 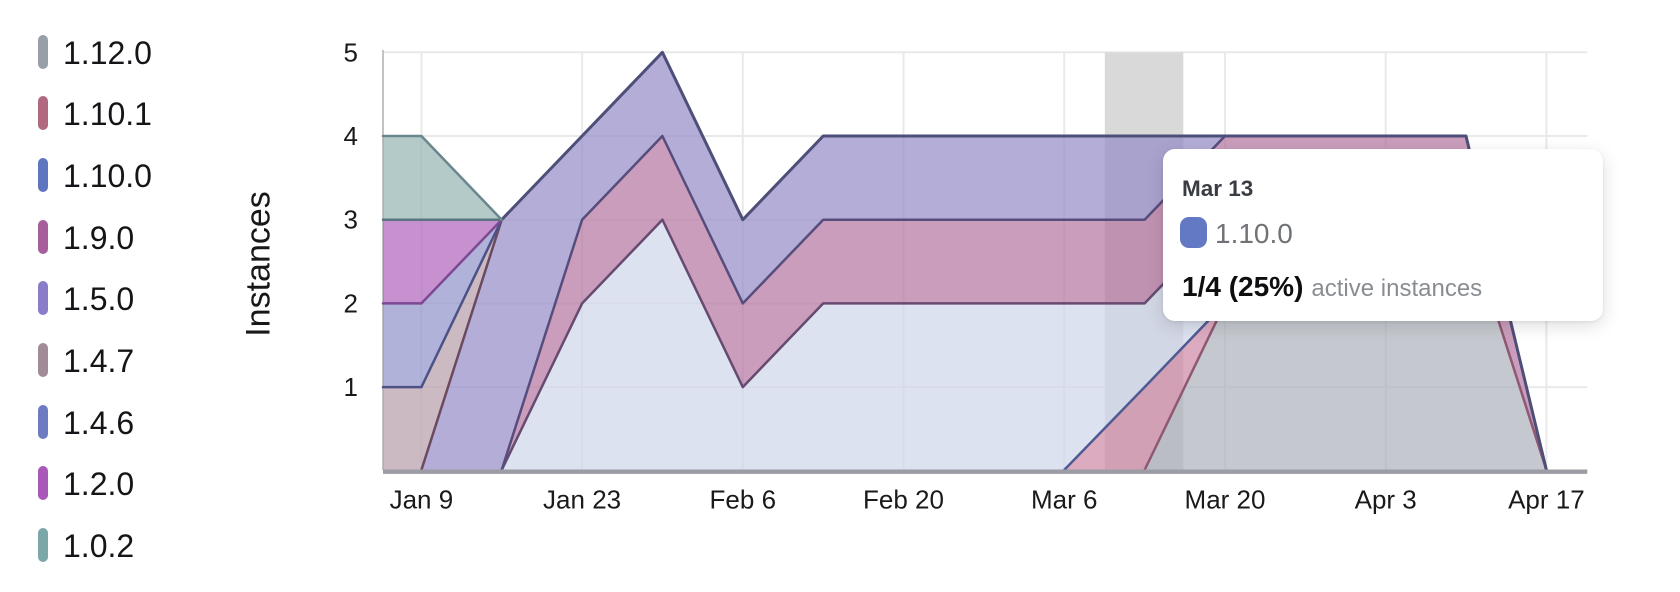 What do you see at coordinates (582, 500) in the screenshot?
I see `svg-text: Jan 23` at bounding box center [582, 500].